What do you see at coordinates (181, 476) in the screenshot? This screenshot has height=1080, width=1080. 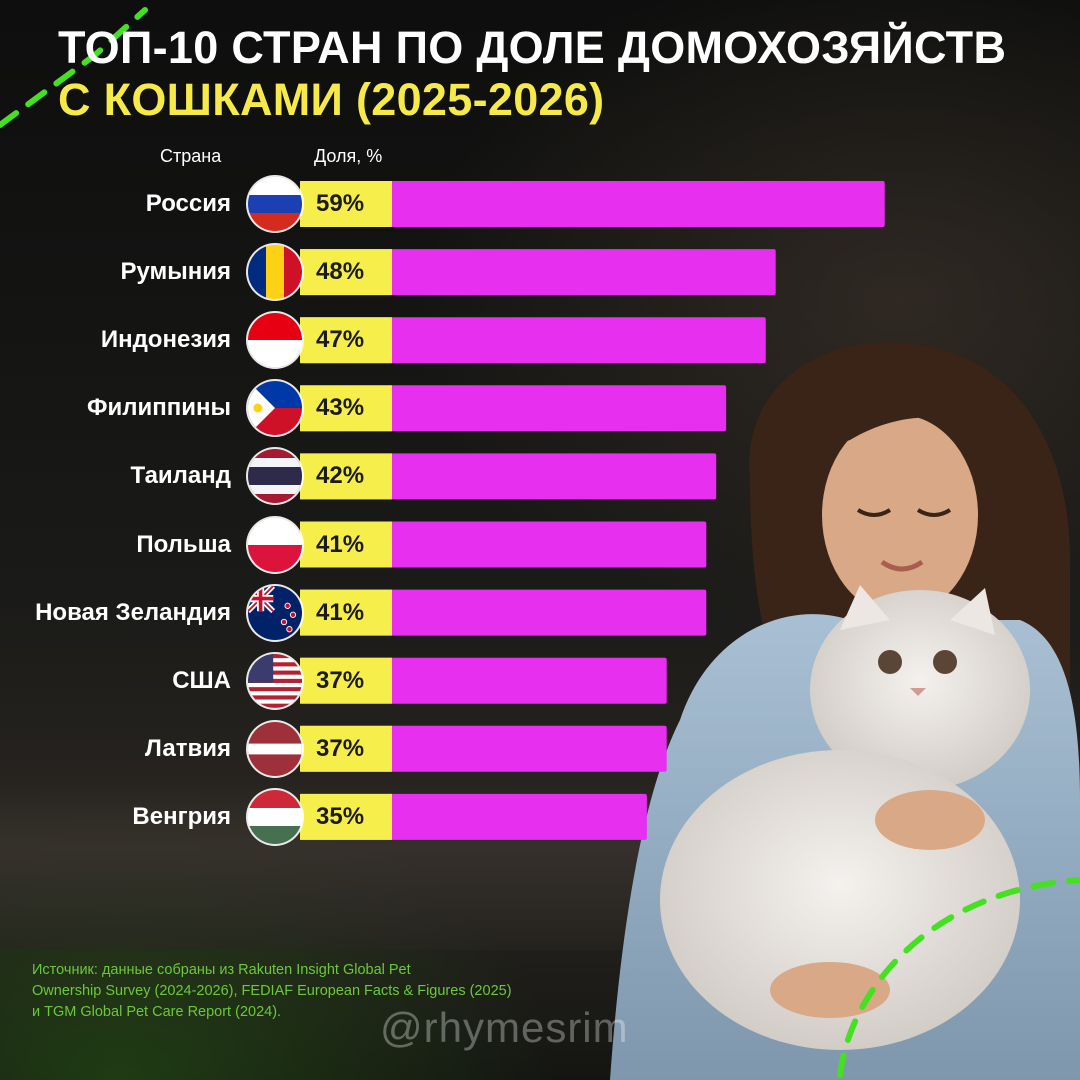 I see `country-label-4: Таиланд` at bounding box center [181, 476].